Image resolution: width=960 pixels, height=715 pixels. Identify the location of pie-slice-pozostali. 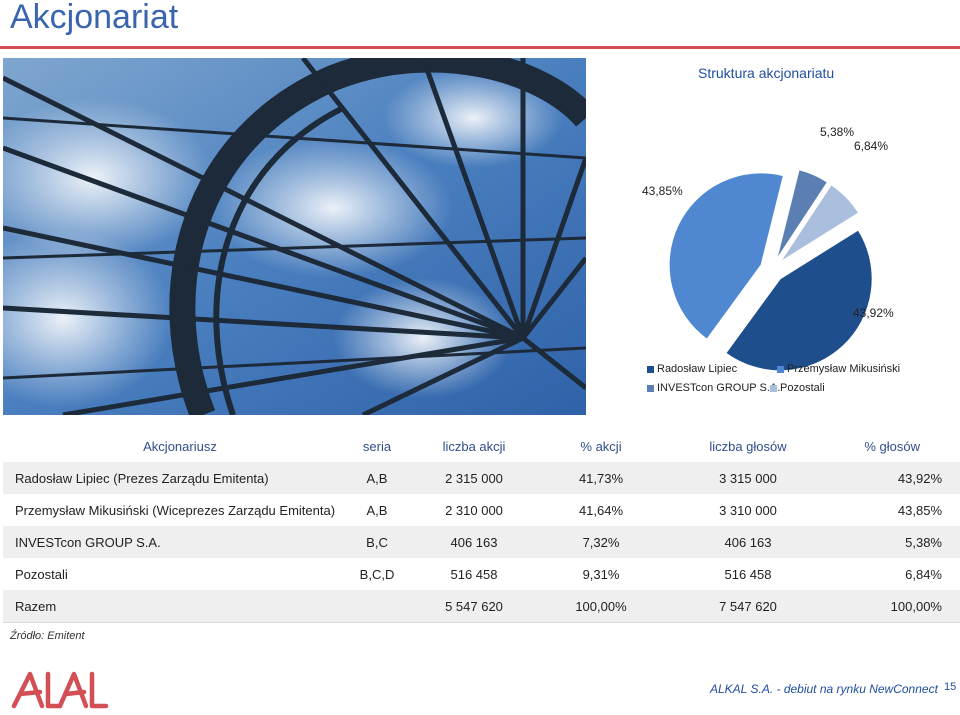
(820, 223).